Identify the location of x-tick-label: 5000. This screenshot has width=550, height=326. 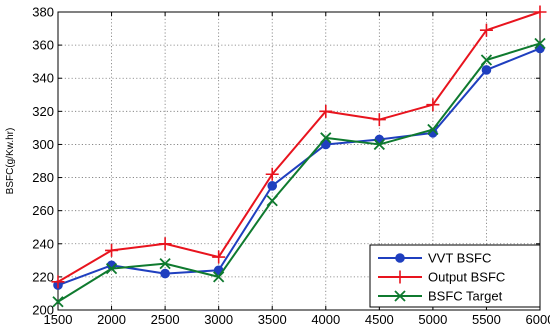
(432, 319).